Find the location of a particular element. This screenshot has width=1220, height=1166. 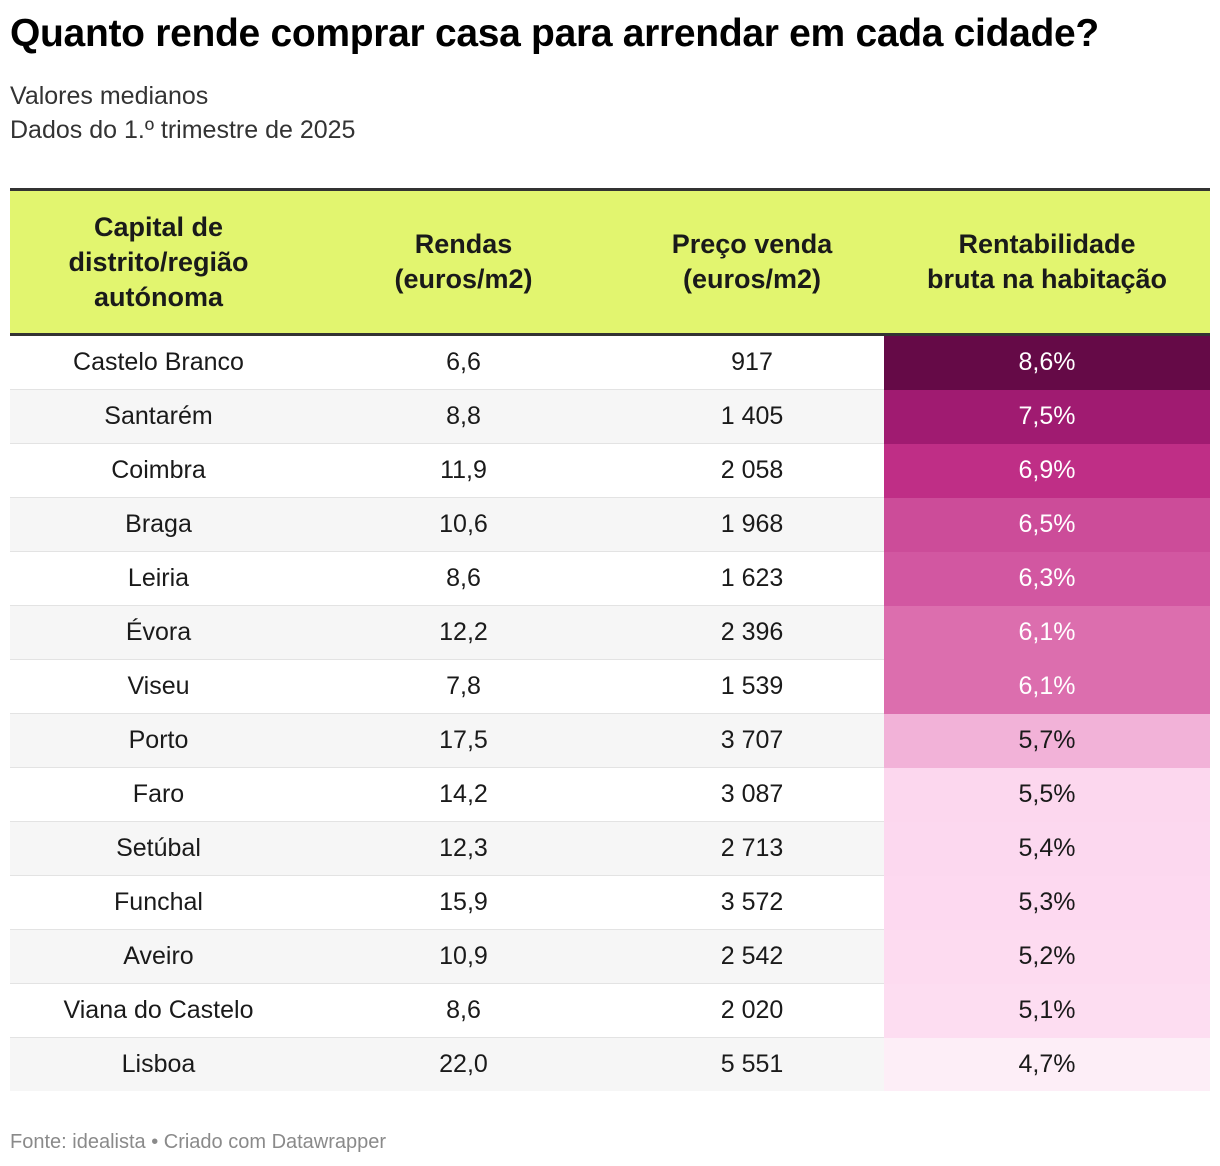

column-header-rent: Rendas (euros/m2) is located at coordinates (463, 262).